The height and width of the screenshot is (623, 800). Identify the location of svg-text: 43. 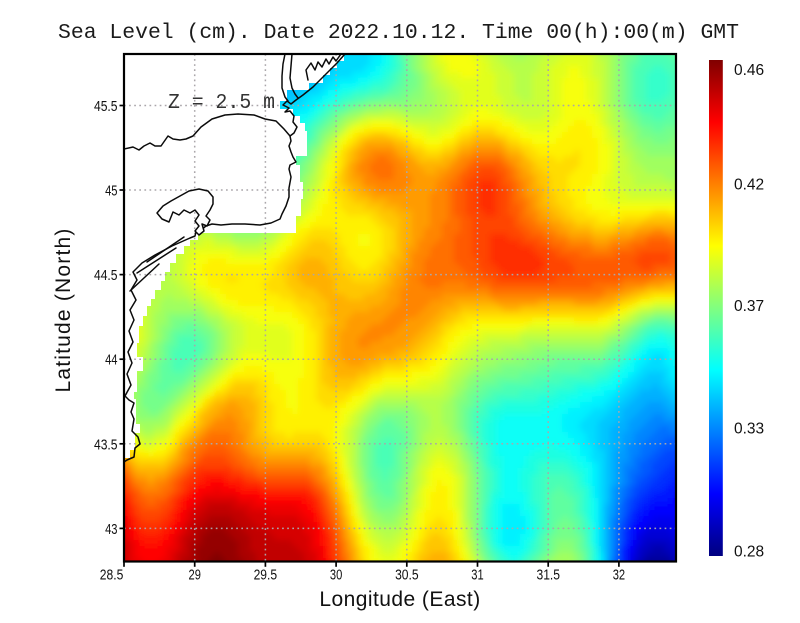
(111, 529).